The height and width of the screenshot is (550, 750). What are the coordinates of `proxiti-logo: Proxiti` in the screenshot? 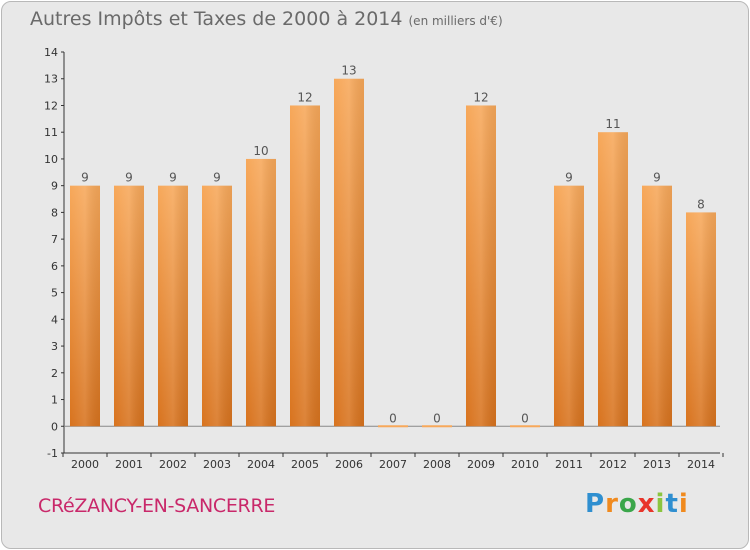 It's located at (637, 504).